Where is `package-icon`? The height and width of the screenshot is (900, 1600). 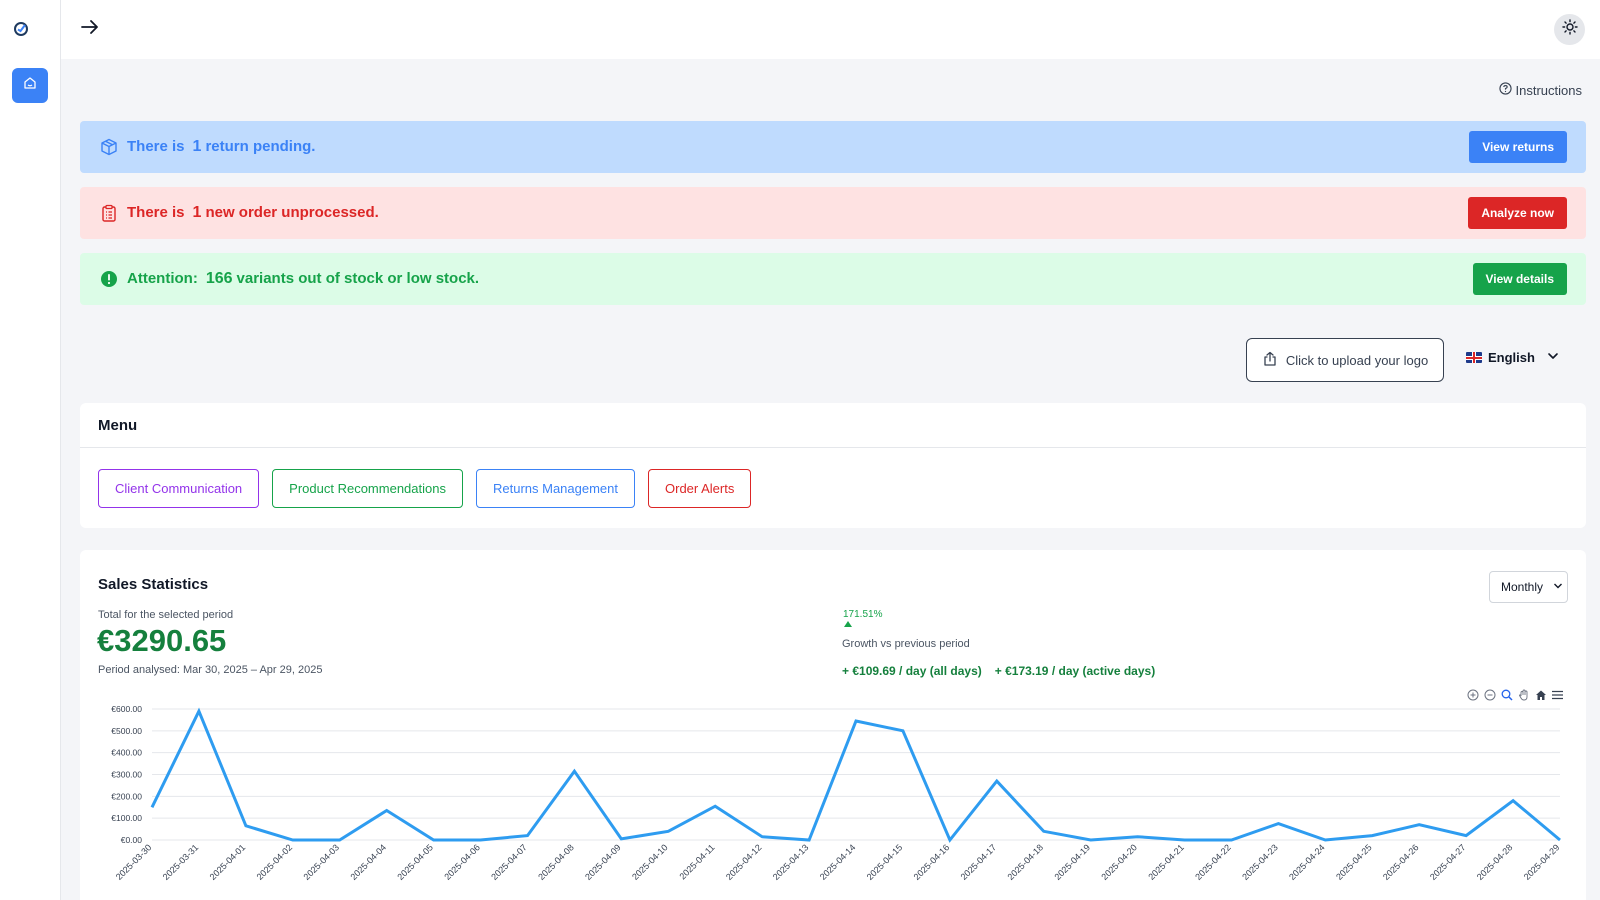
package-icon is located at coordinates (109, 147).